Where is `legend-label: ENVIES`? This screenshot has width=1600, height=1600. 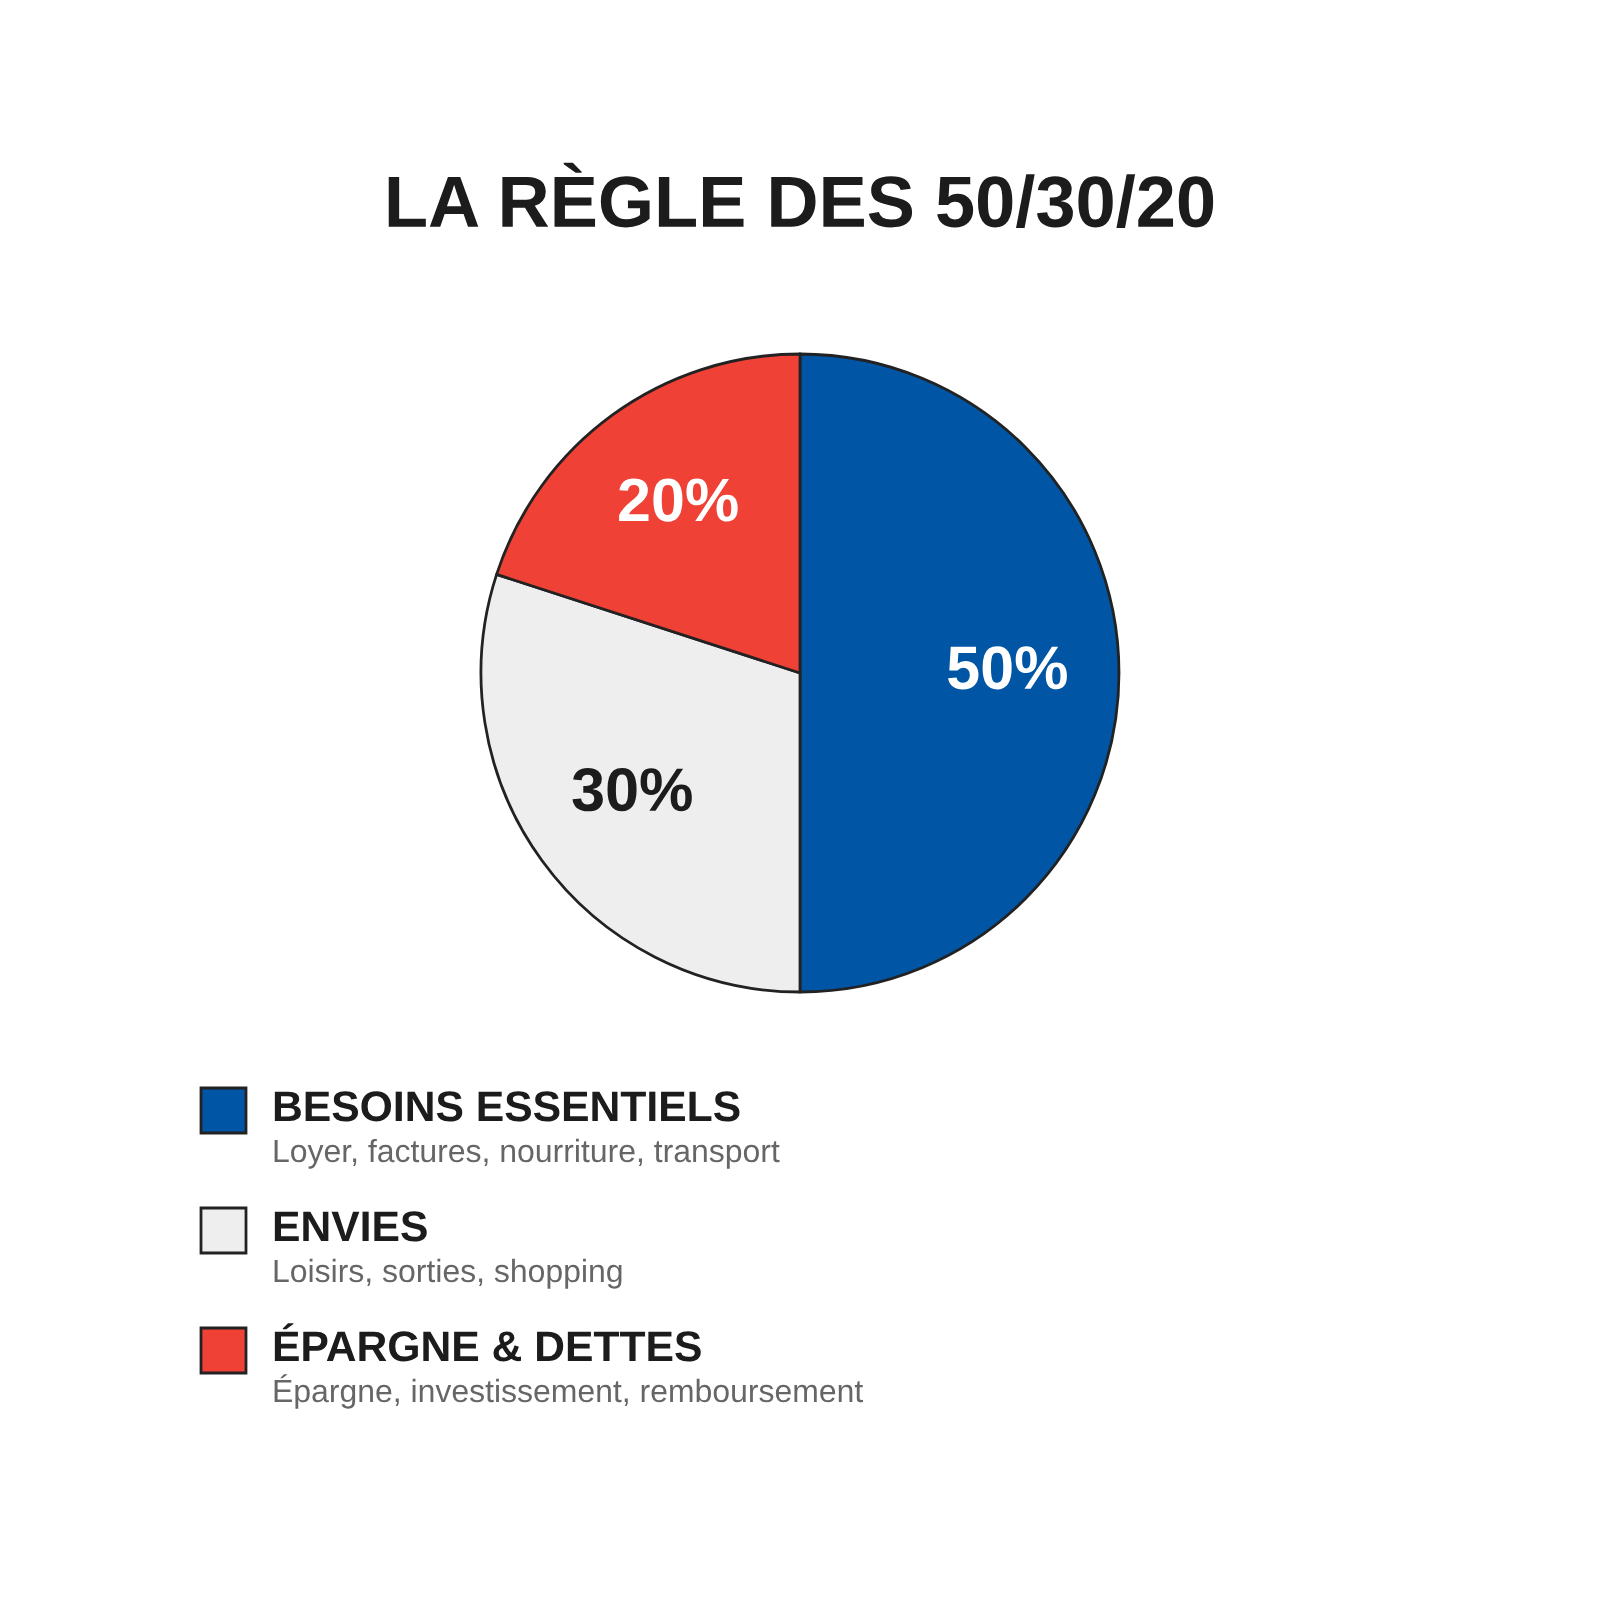
legend-label: ENVIES is located at coordinates (350, 1226).